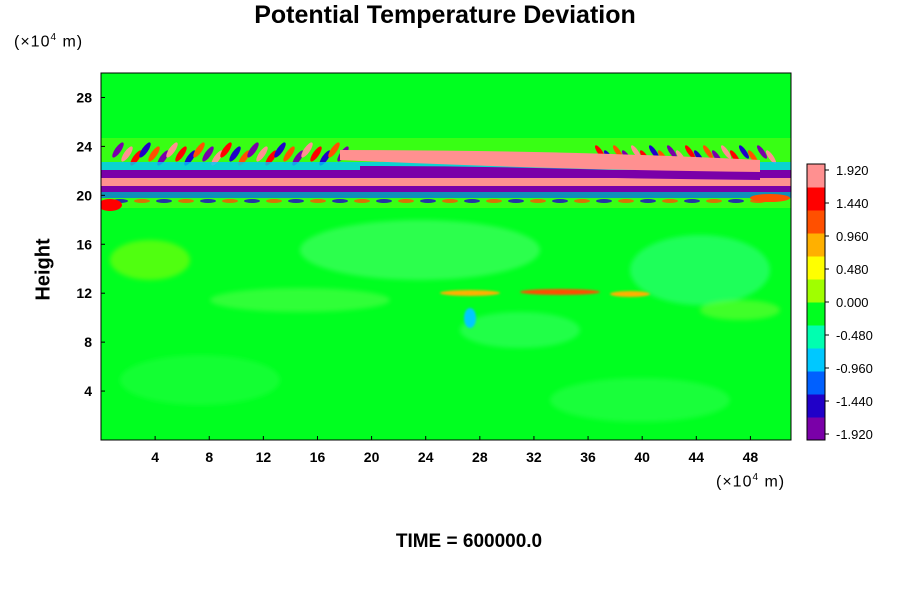  Describe the element at coordinates (642, 457) in the screenshot. I see `x-tick-label: 40` at that location.